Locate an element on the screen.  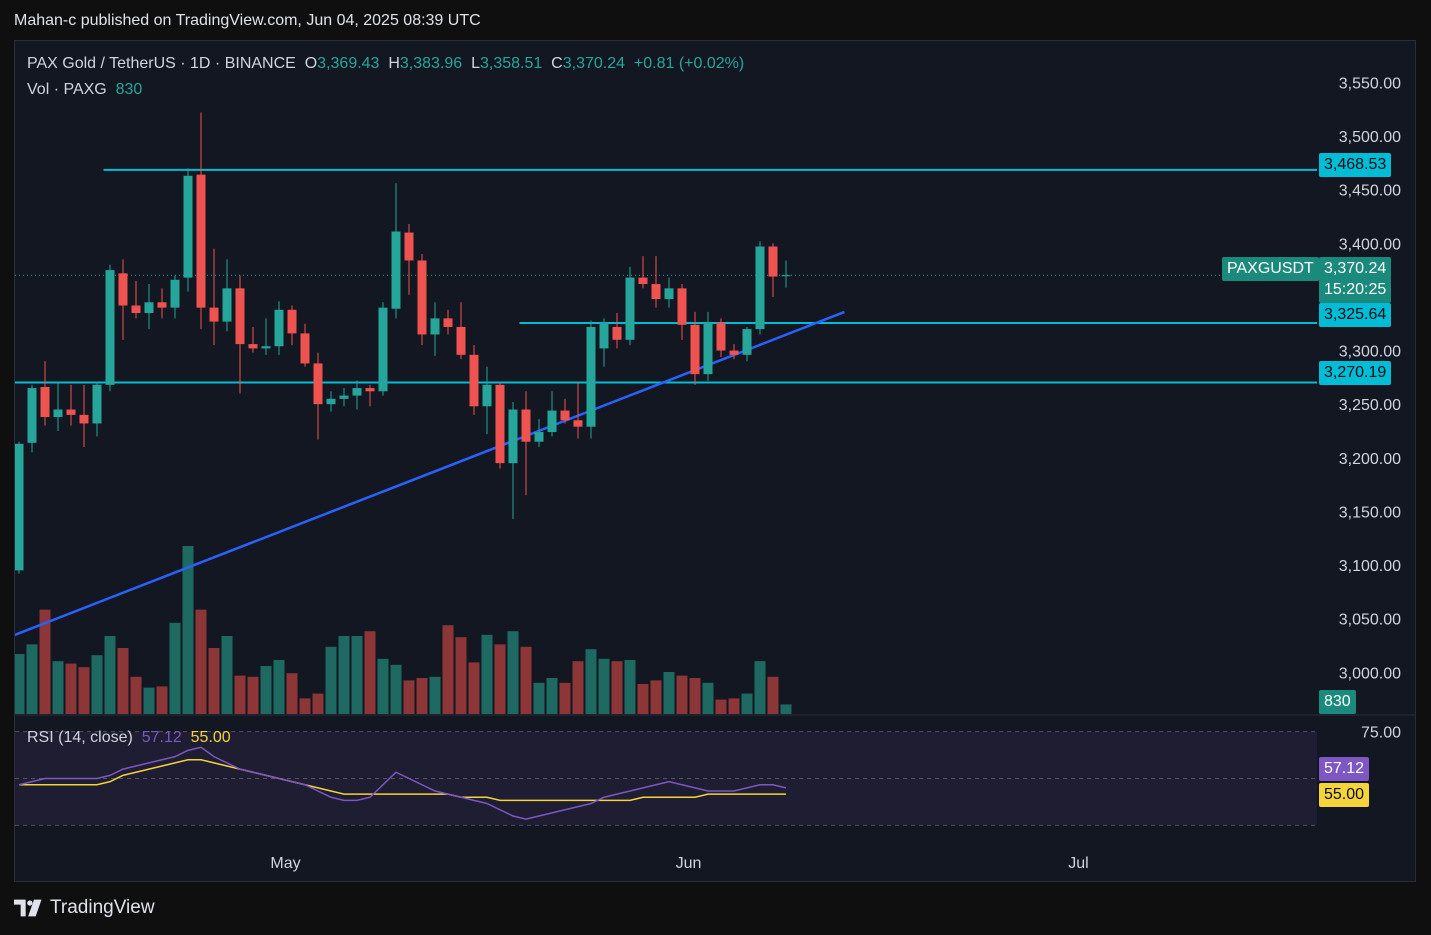
y-tick-label: 3,100.00 is located at coordinates (1370, 566).